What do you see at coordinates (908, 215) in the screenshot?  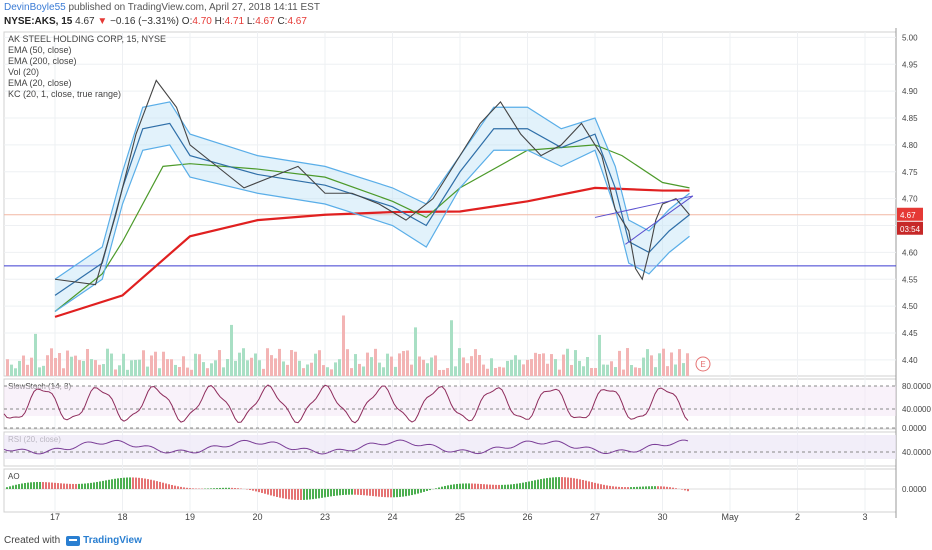 I see `current-price-text: 4.67` at bounding box center [908, 215].